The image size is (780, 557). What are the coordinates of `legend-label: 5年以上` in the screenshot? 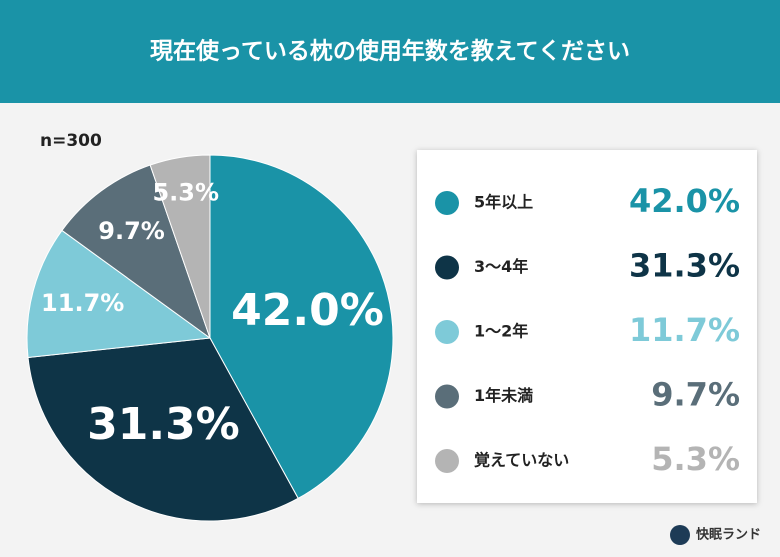 It's located at (503, 202).